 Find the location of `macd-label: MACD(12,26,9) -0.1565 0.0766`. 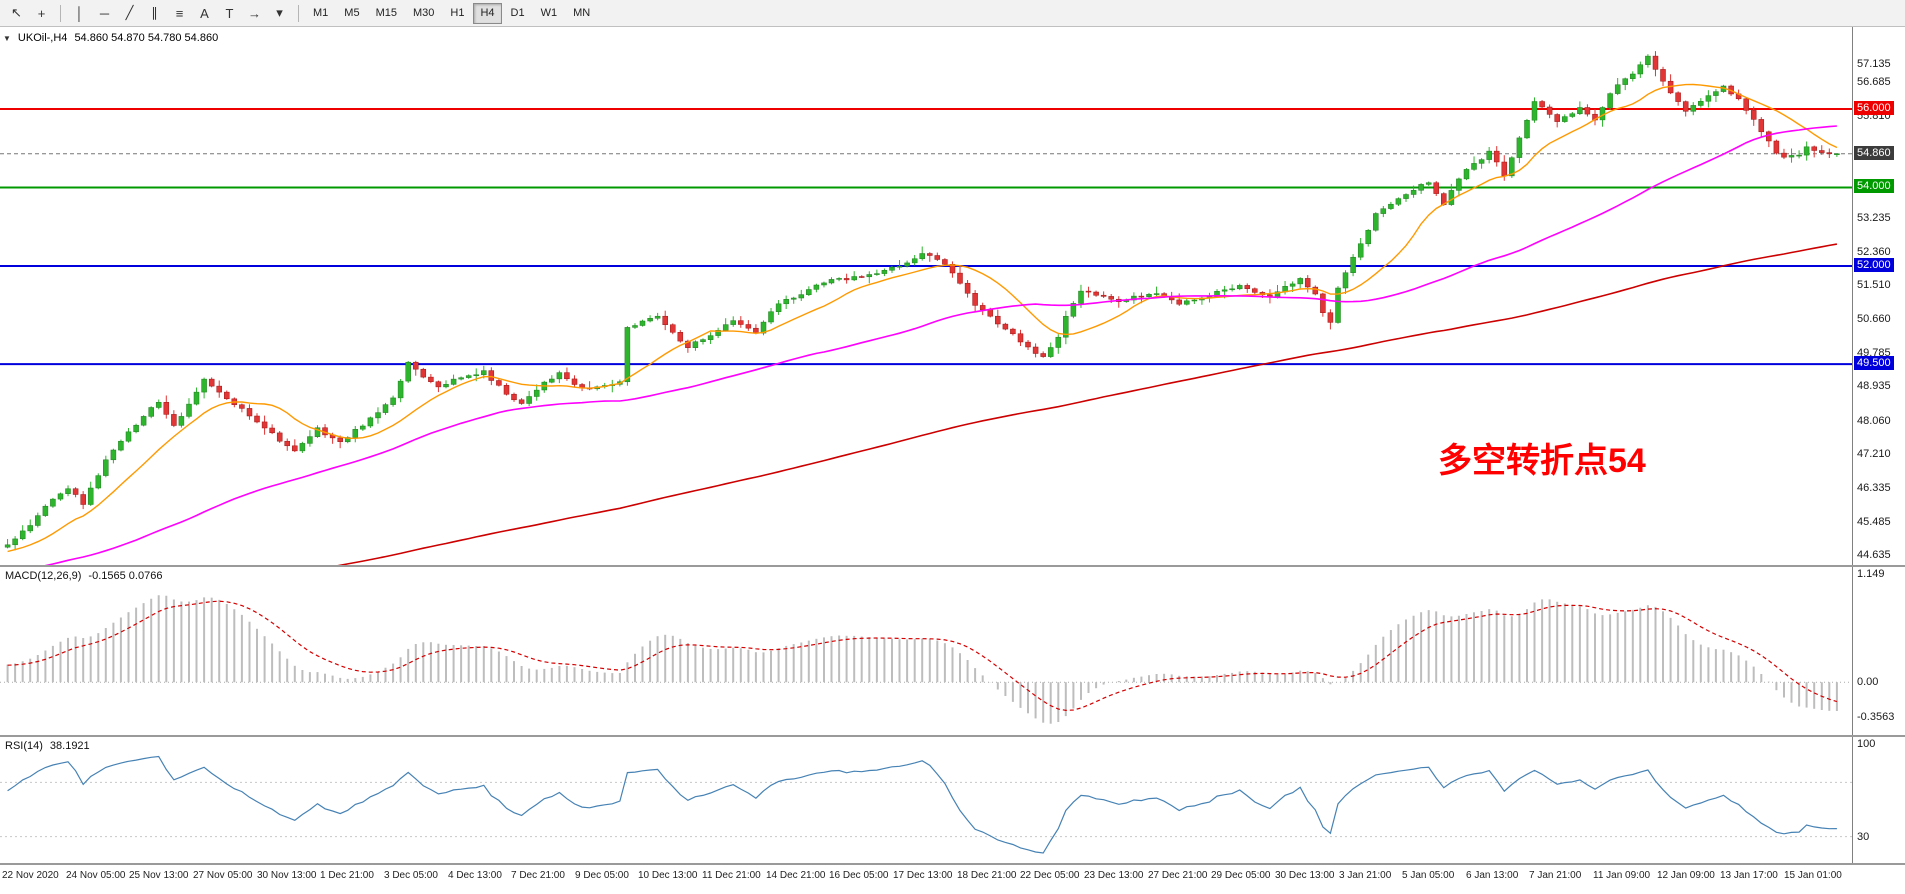

macd-label: MACD(12,26,9) -0.1565 0.0766 is located at coordinates (83, 576).